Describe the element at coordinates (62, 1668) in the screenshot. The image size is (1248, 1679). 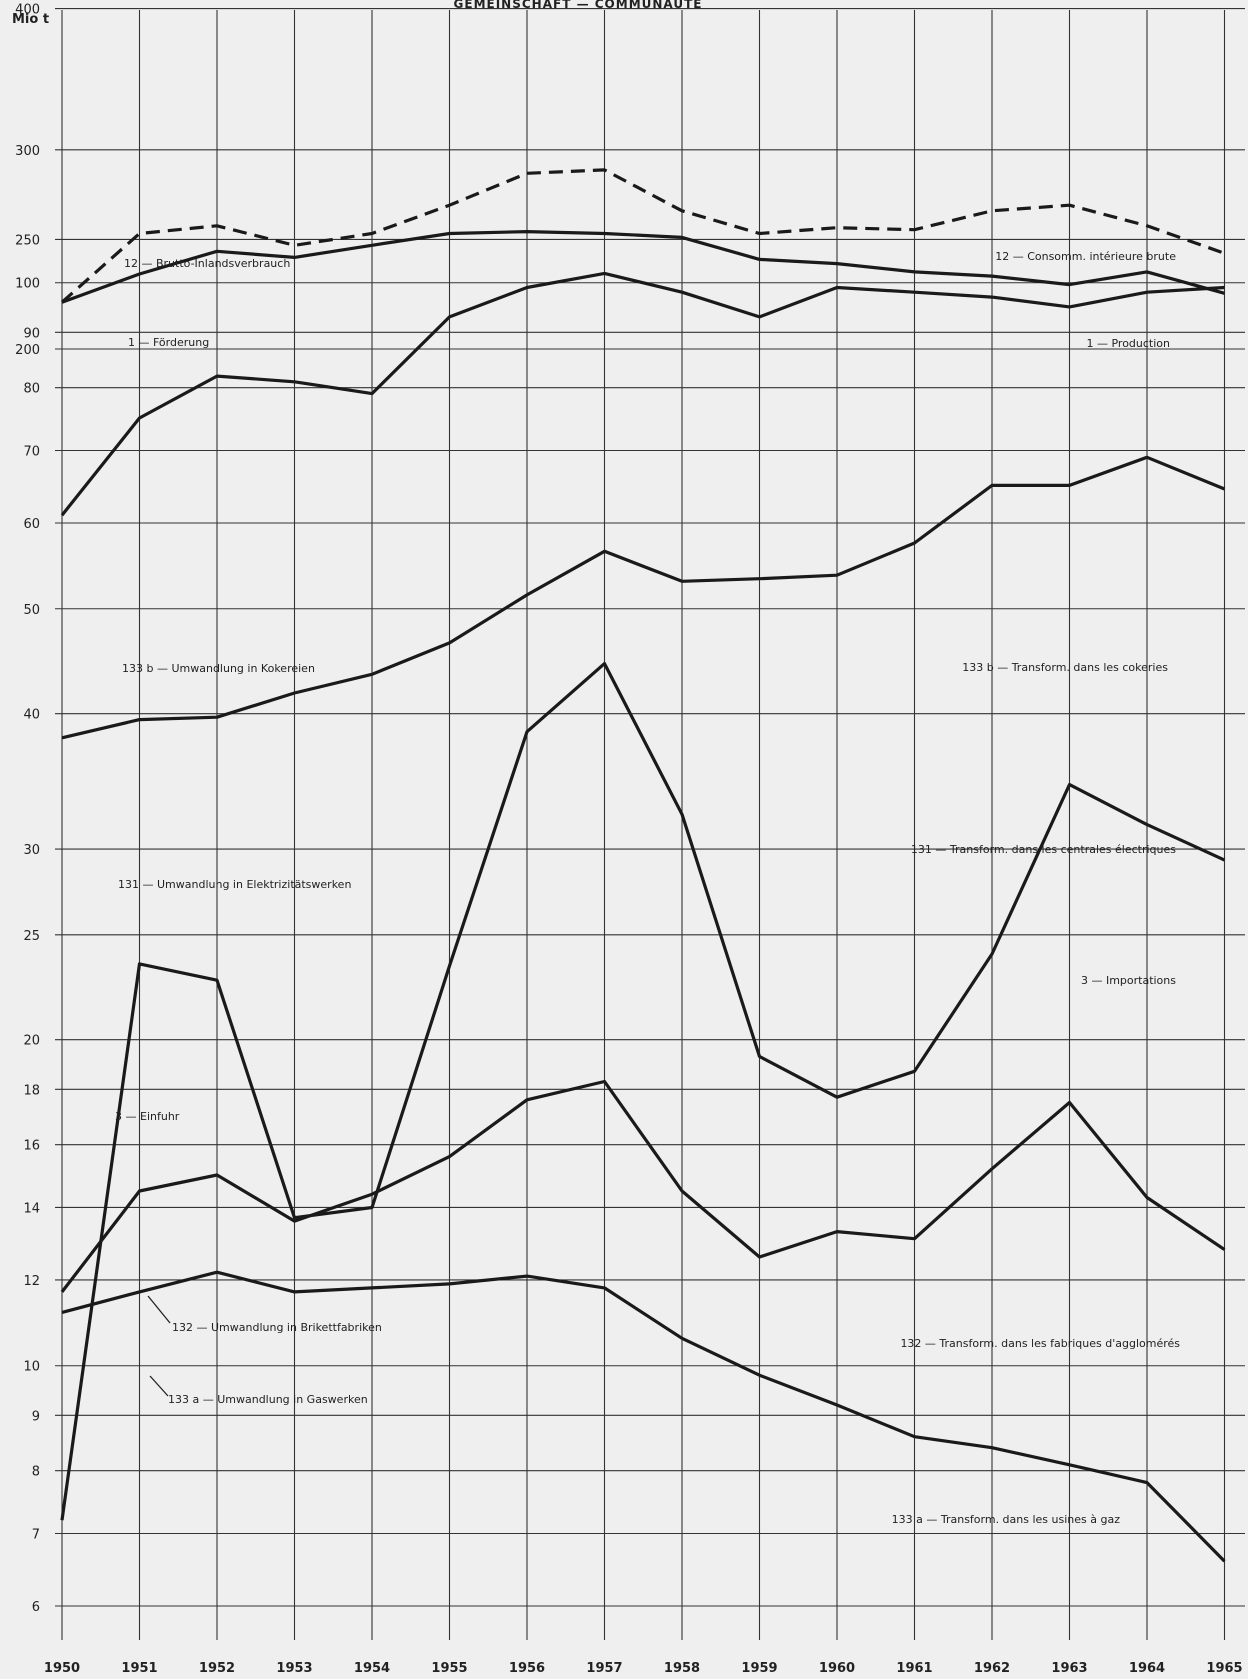
I see `x-tick-label: 1950` at that location.